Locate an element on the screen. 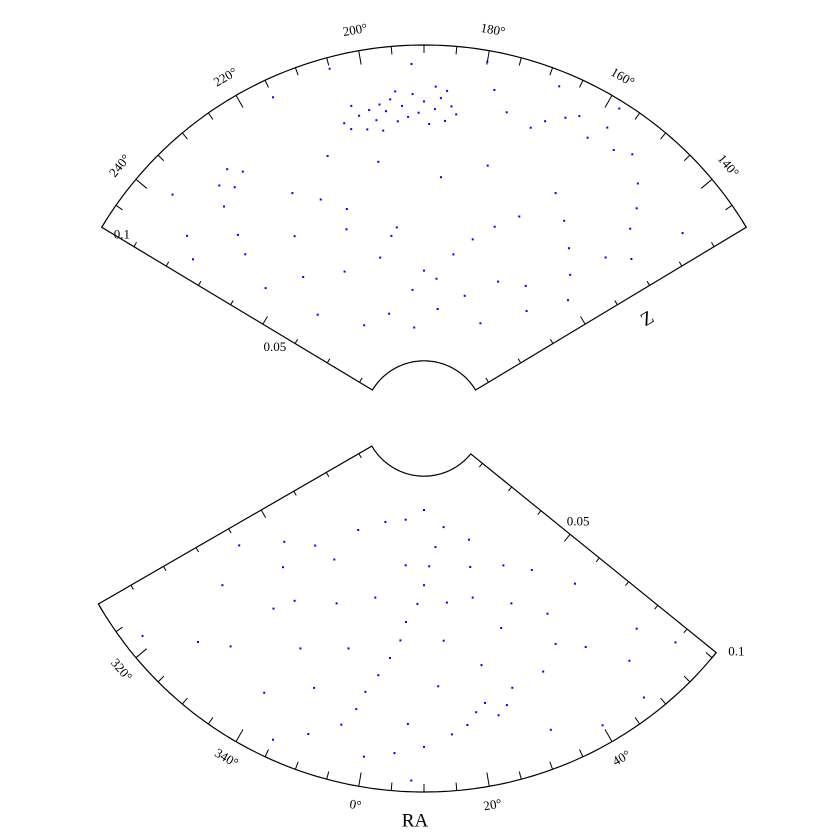  ra-tick-label: 140° is located at coordinates (728, 165).